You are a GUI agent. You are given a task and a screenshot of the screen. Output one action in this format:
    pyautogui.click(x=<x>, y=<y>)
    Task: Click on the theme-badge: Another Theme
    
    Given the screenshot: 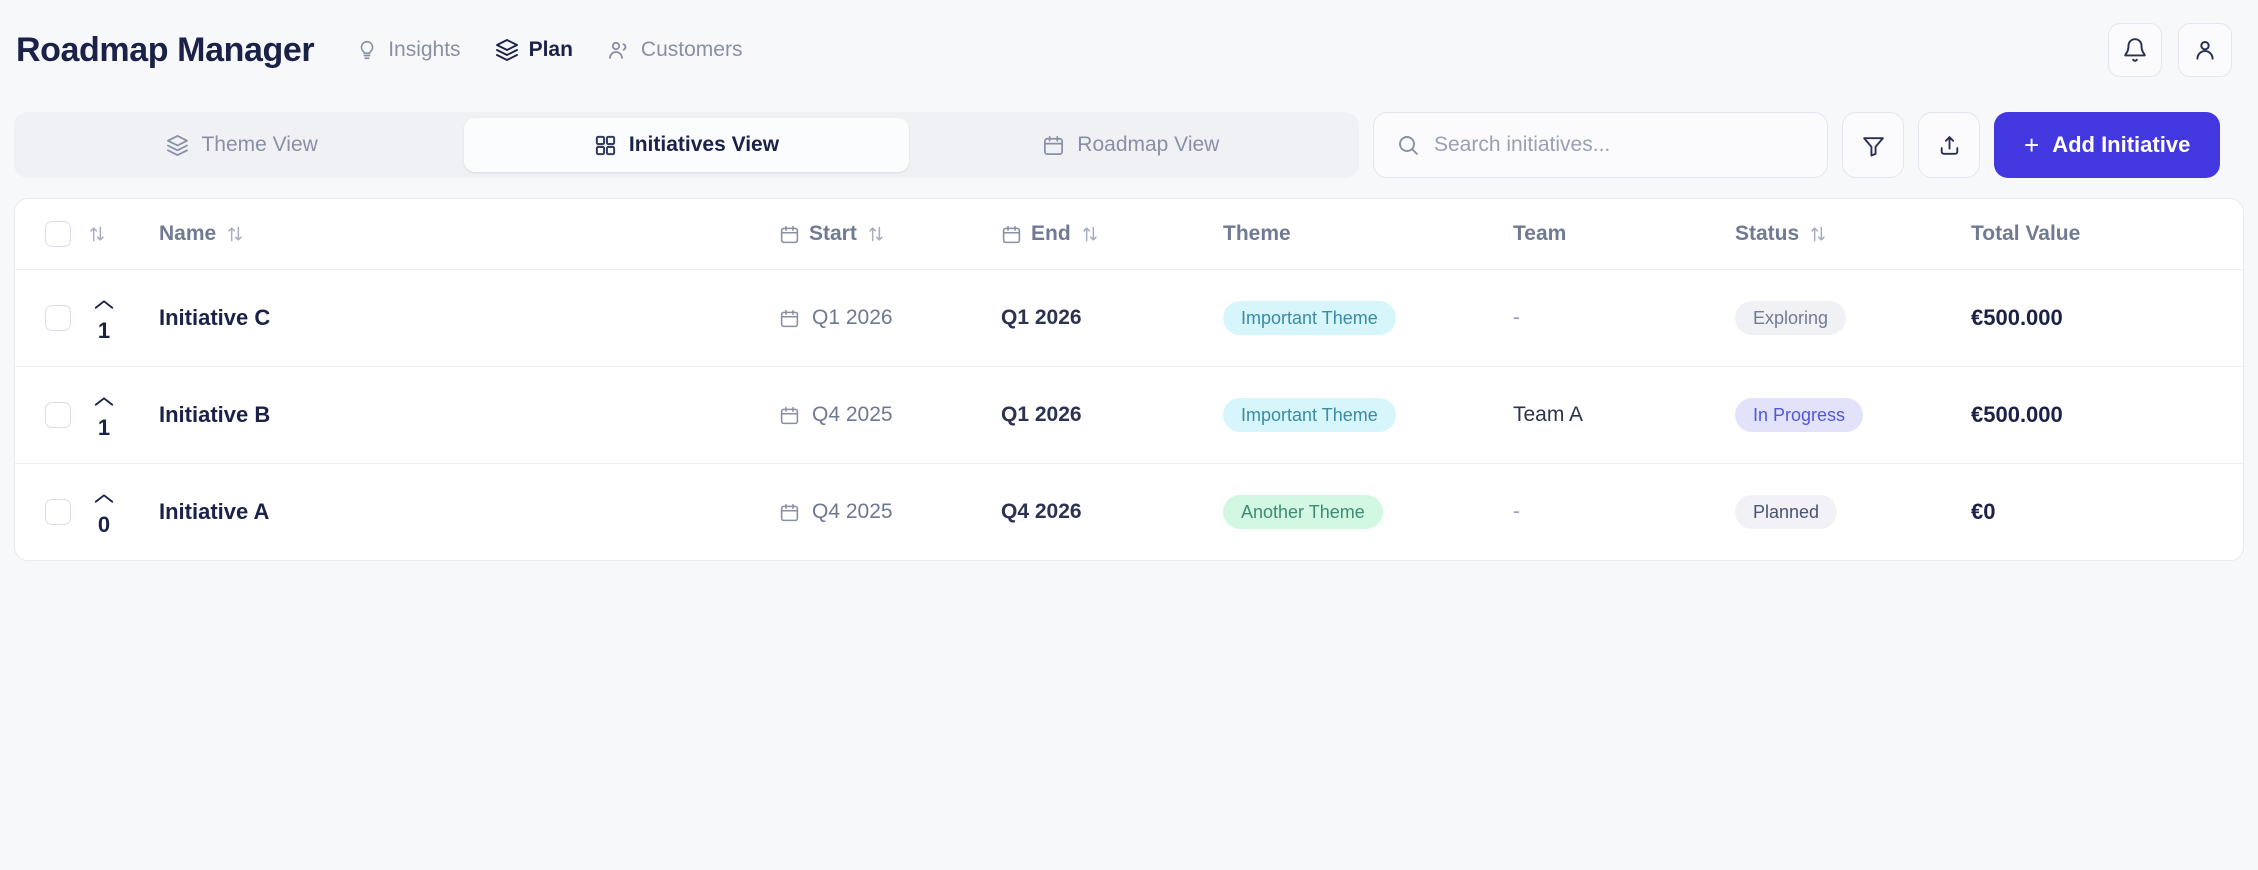 What is the action you would take?
    pyautogui.click(x=1303, y=512)
    